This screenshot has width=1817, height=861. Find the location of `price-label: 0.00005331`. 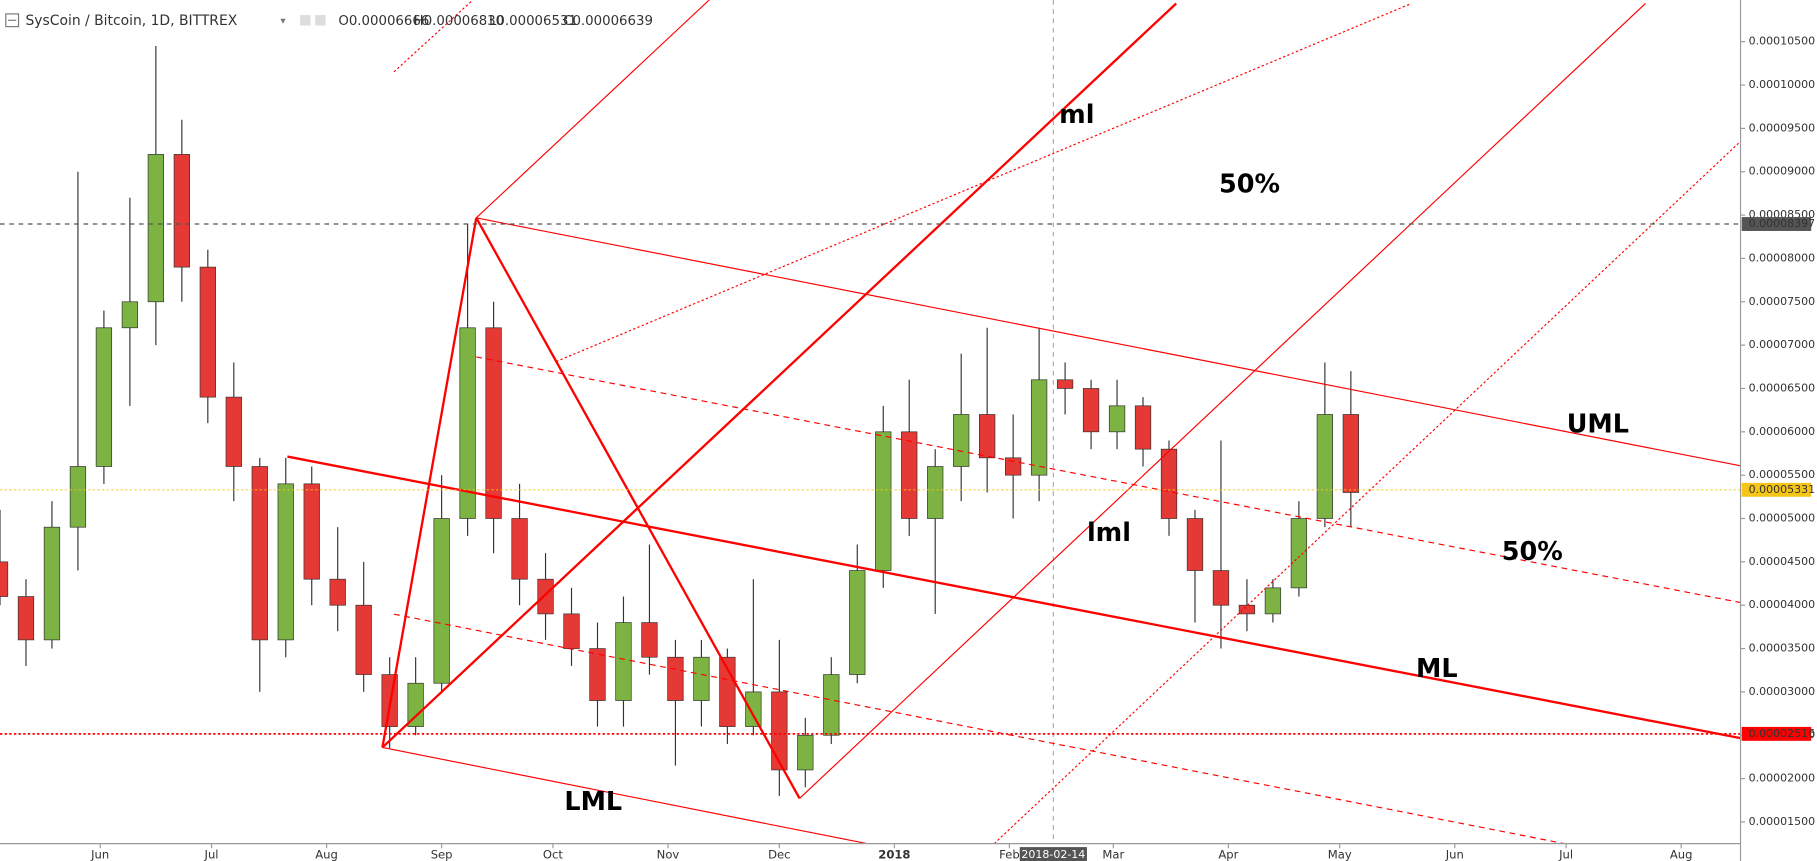

price-label: 0.00005331 is located at coordinates (1782, 489).